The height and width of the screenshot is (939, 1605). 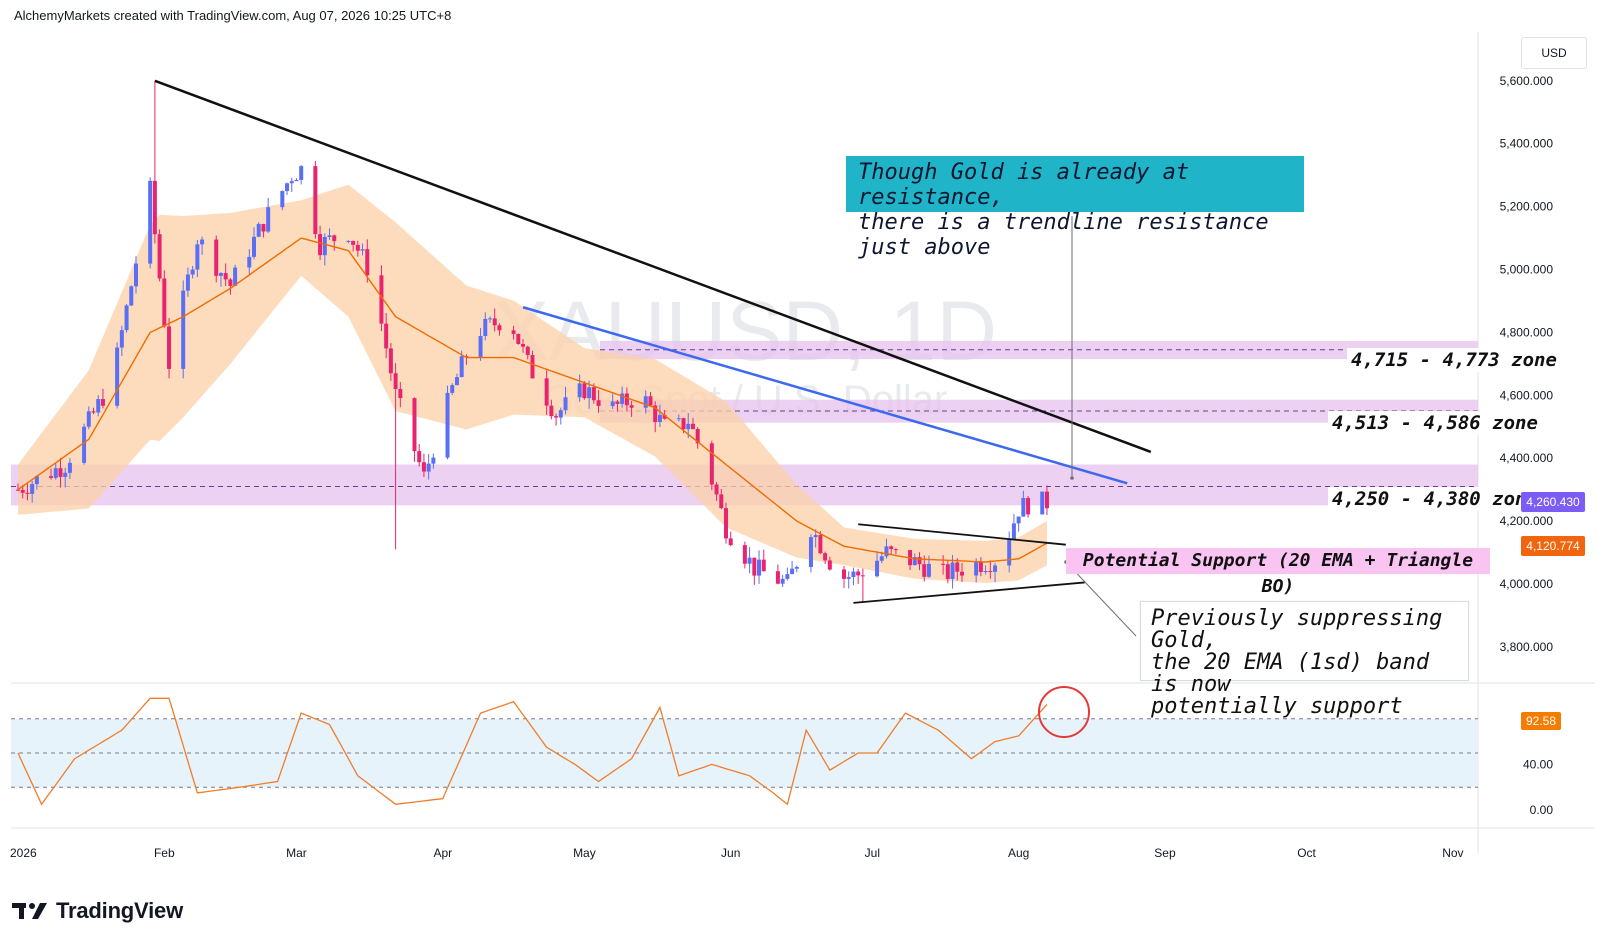 I want to click on tradingview-logo: TradingView, so click(x=97, y=911).